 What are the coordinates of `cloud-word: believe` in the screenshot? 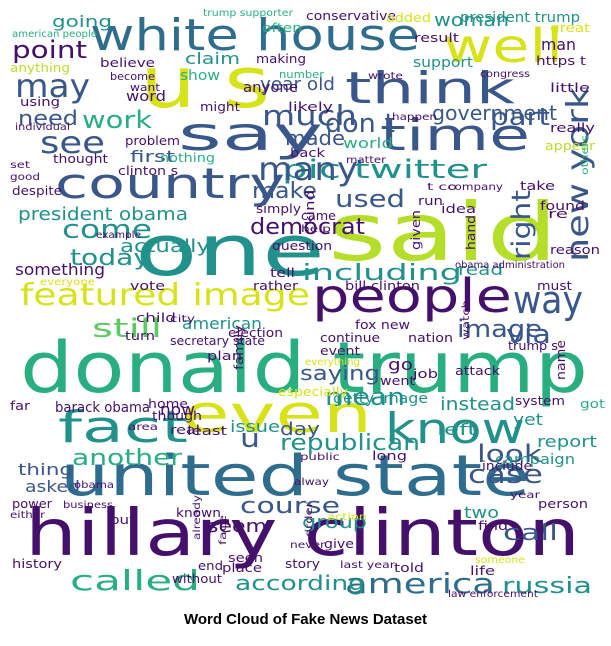 It's located at (127, 63).